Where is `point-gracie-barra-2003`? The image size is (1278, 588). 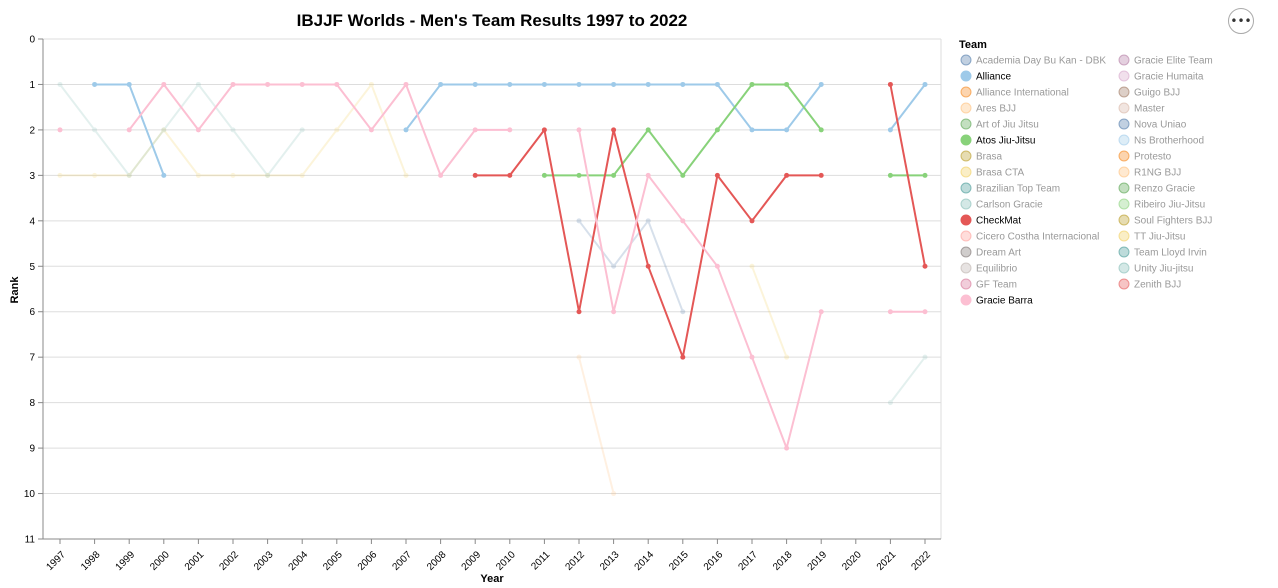 point-gracie-barra-2003 is located at coordinates (268, 84).